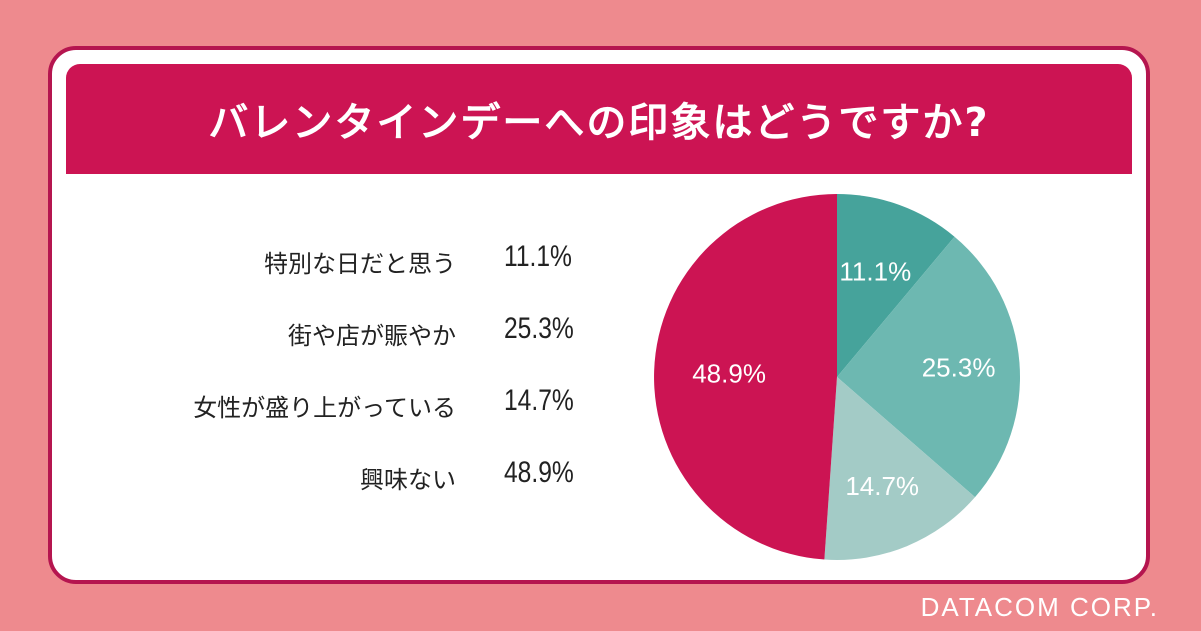  I want to click on legend-label: 街や店が賑やか, so click(372, 336).